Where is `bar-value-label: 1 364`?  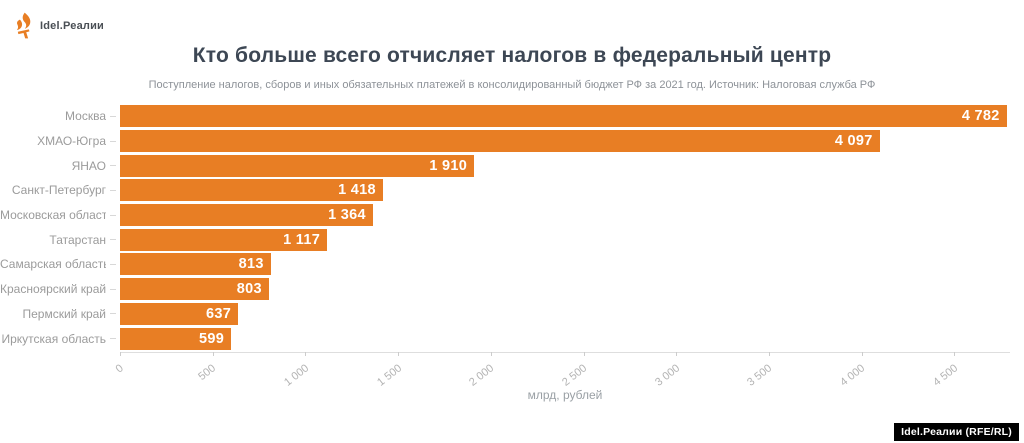
bar-value-label: 1 364 is located at coordinates (347, 215).